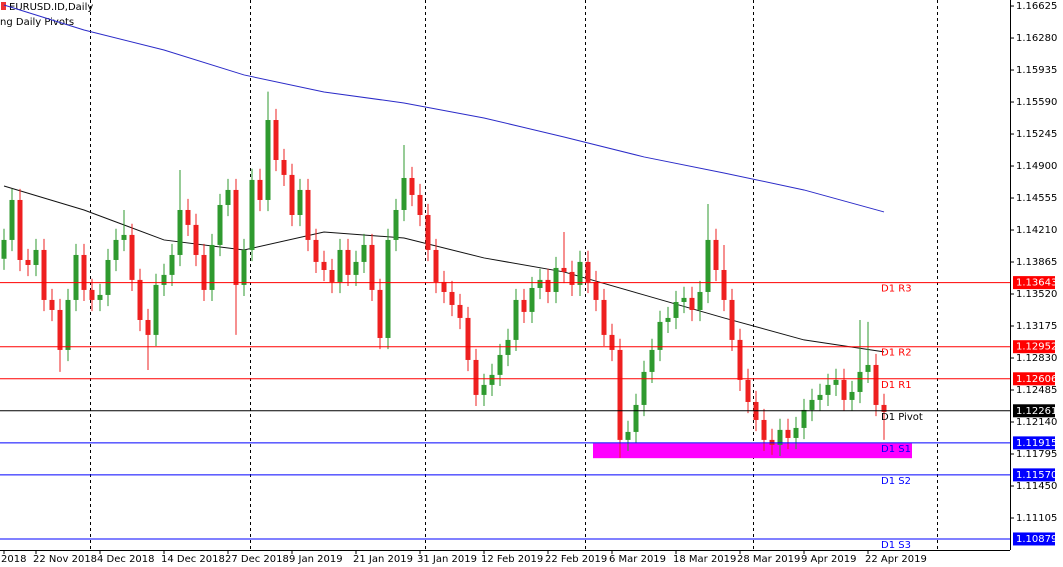  Describe the element at coordinates (1036, 422) in the screenshot. I see `y-tick-label: 1.12140` at that location.